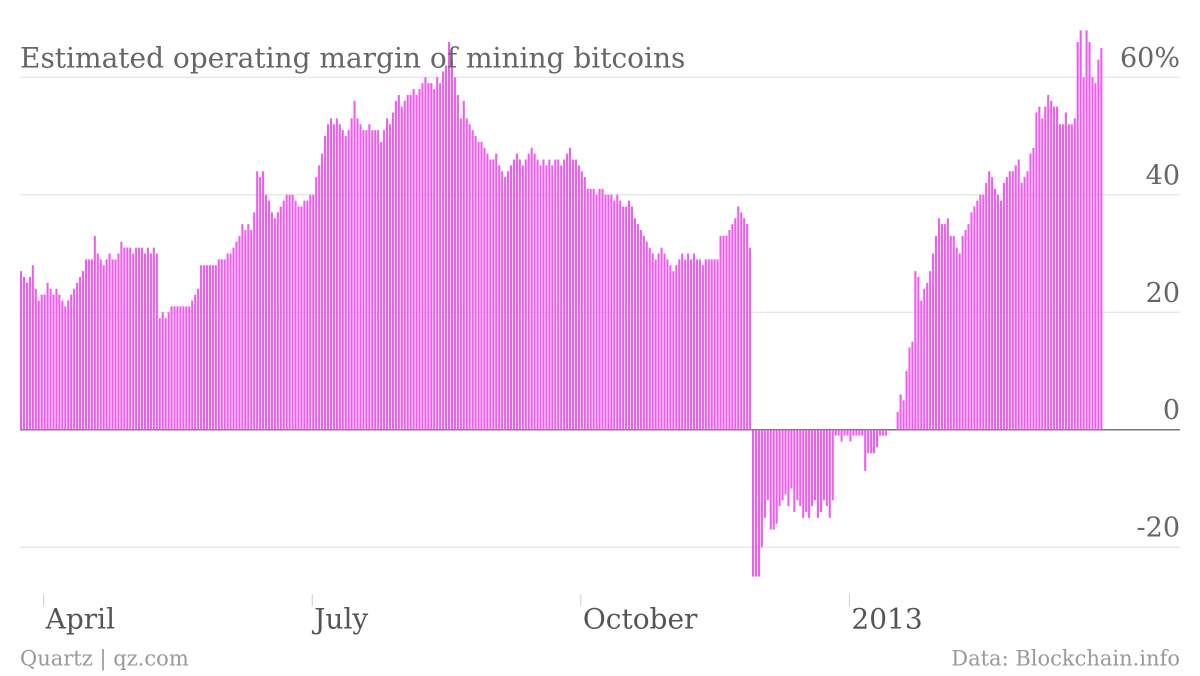 This screenshot has height=676, width=1200. Describe the element at coordinates (80, 619) in the screenshot. I see `x-tick-label: April` at that location.